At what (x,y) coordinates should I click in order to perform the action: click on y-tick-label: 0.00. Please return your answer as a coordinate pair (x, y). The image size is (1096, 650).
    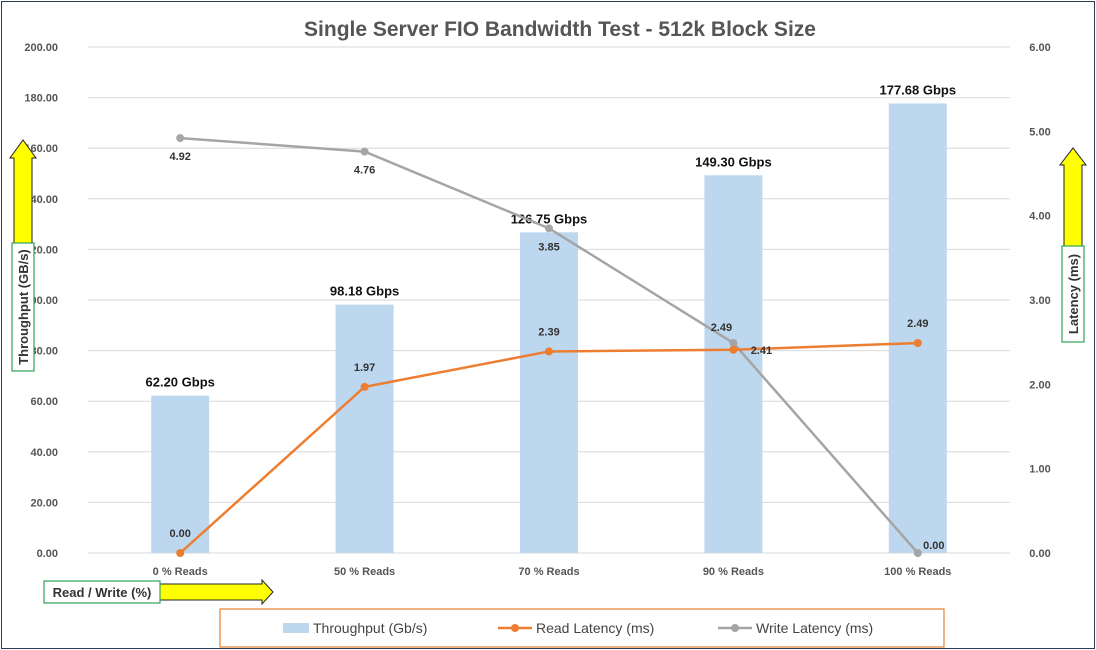
    Looking at the image, I should click on (47, 554).